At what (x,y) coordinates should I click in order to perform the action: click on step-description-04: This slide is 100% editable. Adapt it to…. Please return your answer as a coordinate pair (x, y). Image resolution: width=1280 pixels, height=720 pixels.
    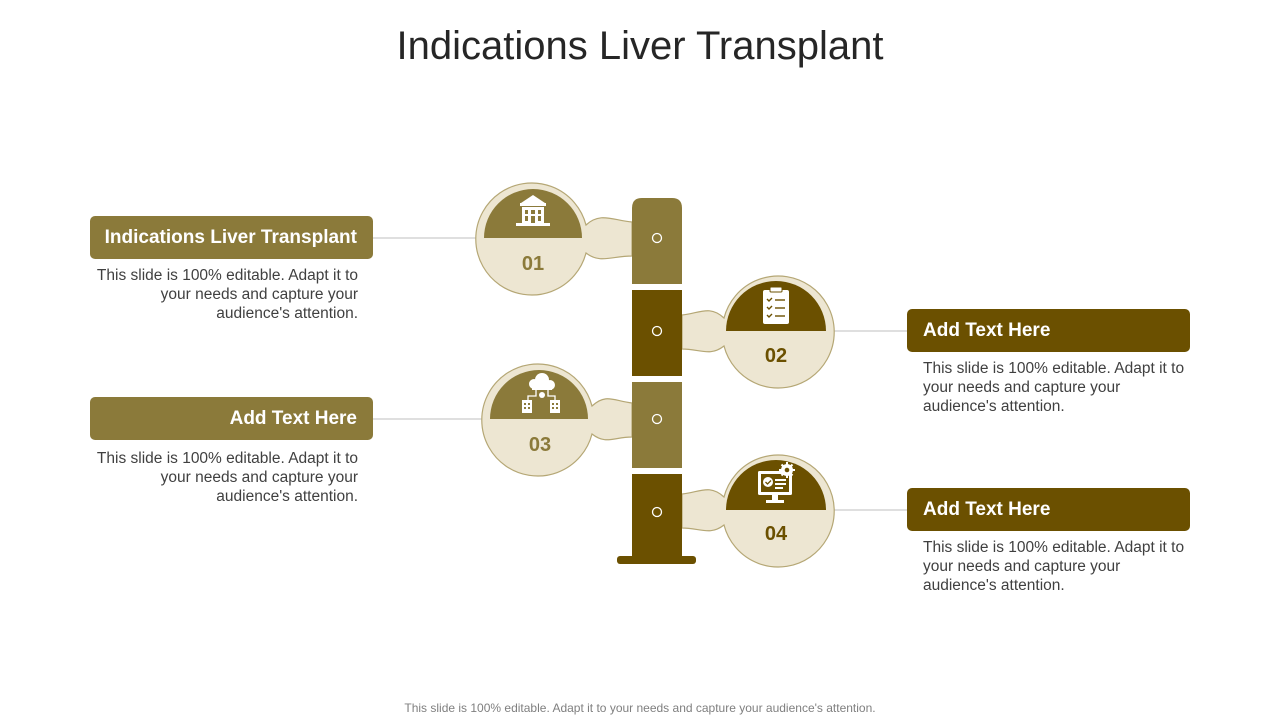
    Looking at the image, I should click on (1054, 566).